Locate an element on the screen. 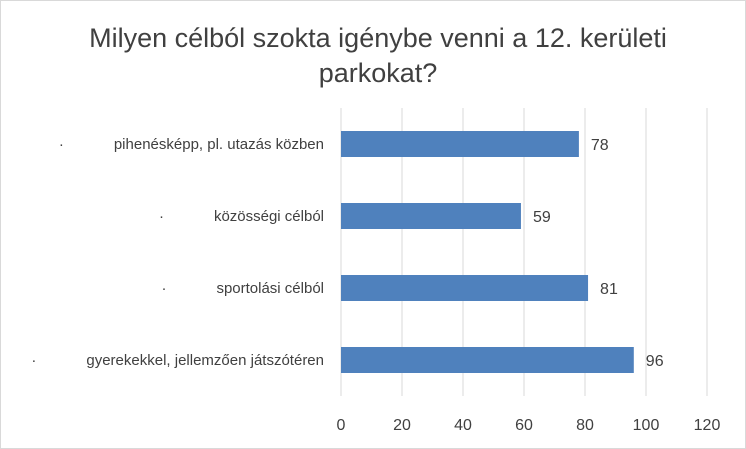 The height and width of the screenshot is (449, 746). category-label: közösségi célból is located at coordinates (269, 216).